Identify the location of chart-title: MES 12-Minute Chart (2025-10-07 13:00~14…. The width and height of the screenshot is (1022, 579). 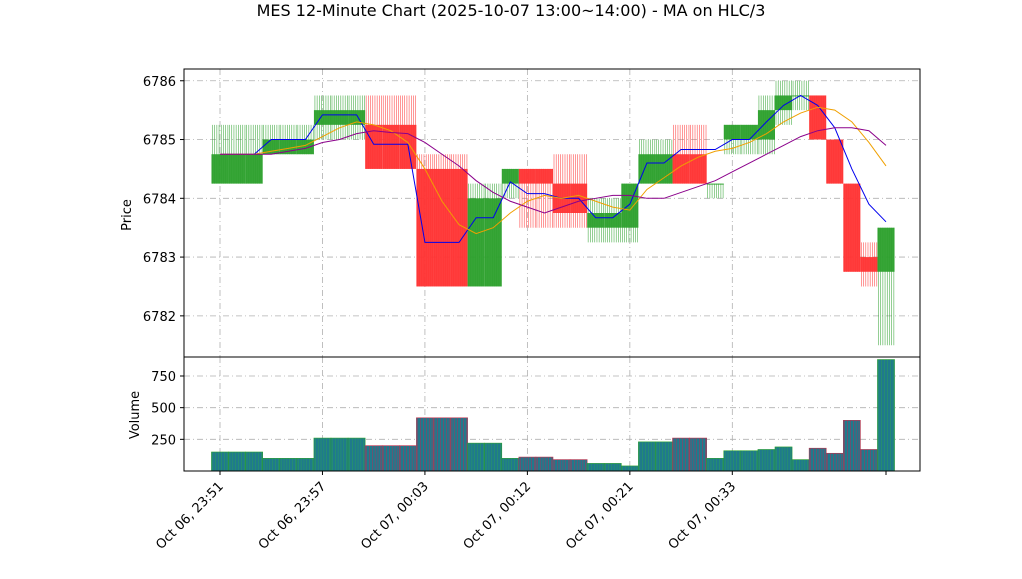
(511, 10).